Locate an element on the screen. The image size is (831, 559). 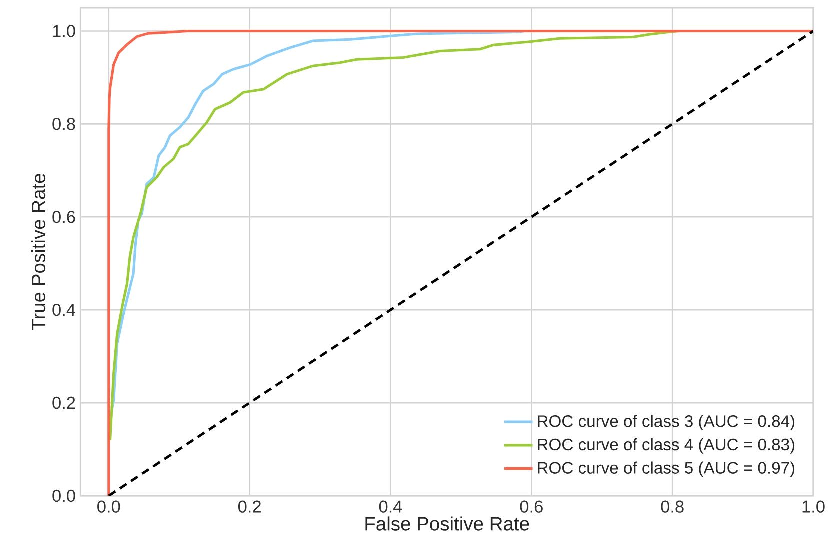
x-axis-title: False Positive Rate is located at coordinates (448, 523).